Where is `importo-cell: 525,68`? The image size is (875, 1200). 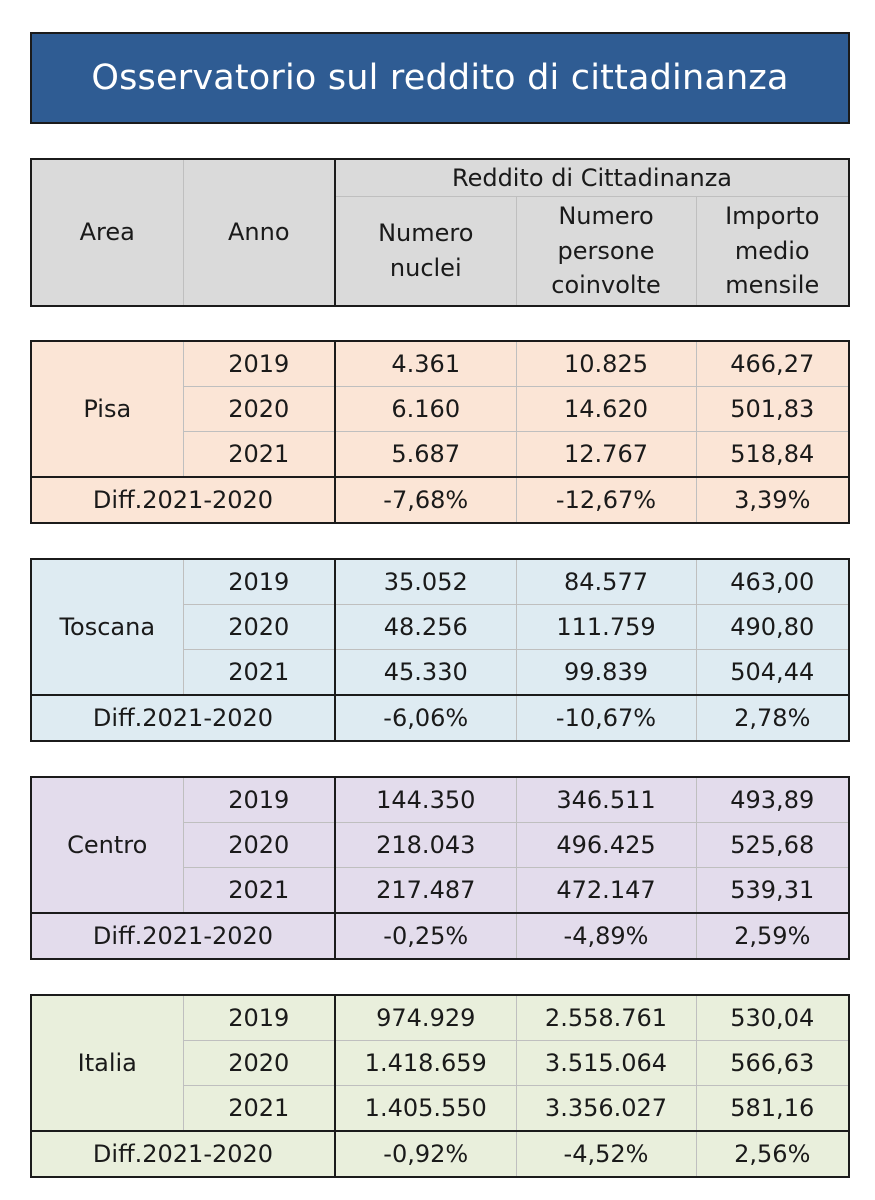
importo-cell: 525,68 is located at coordinates (772, 845).